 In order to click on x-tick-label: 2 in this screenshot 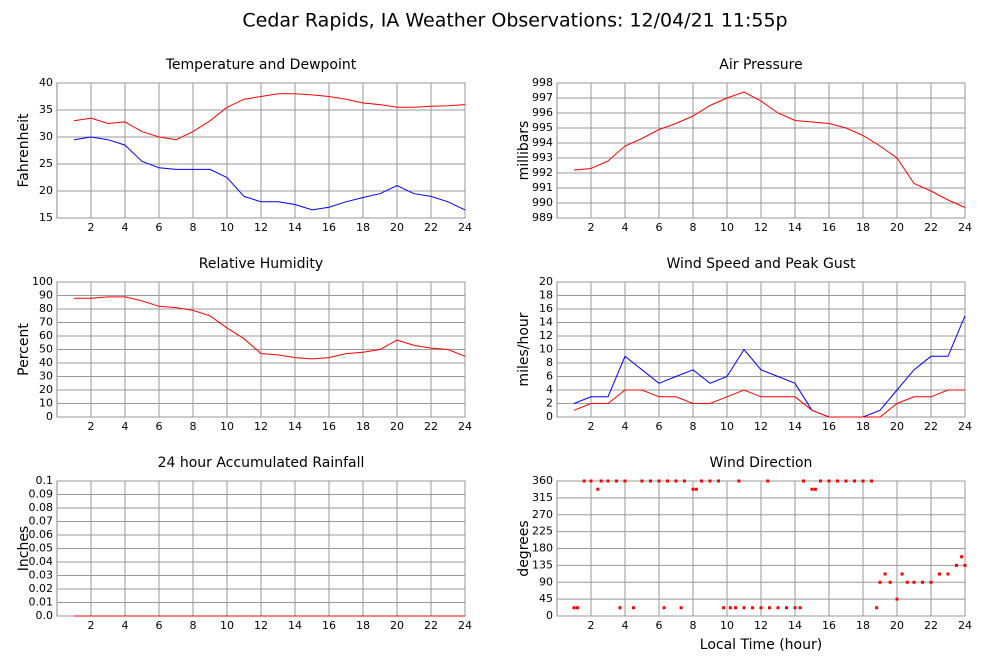, I will do `click(591, 625)`.